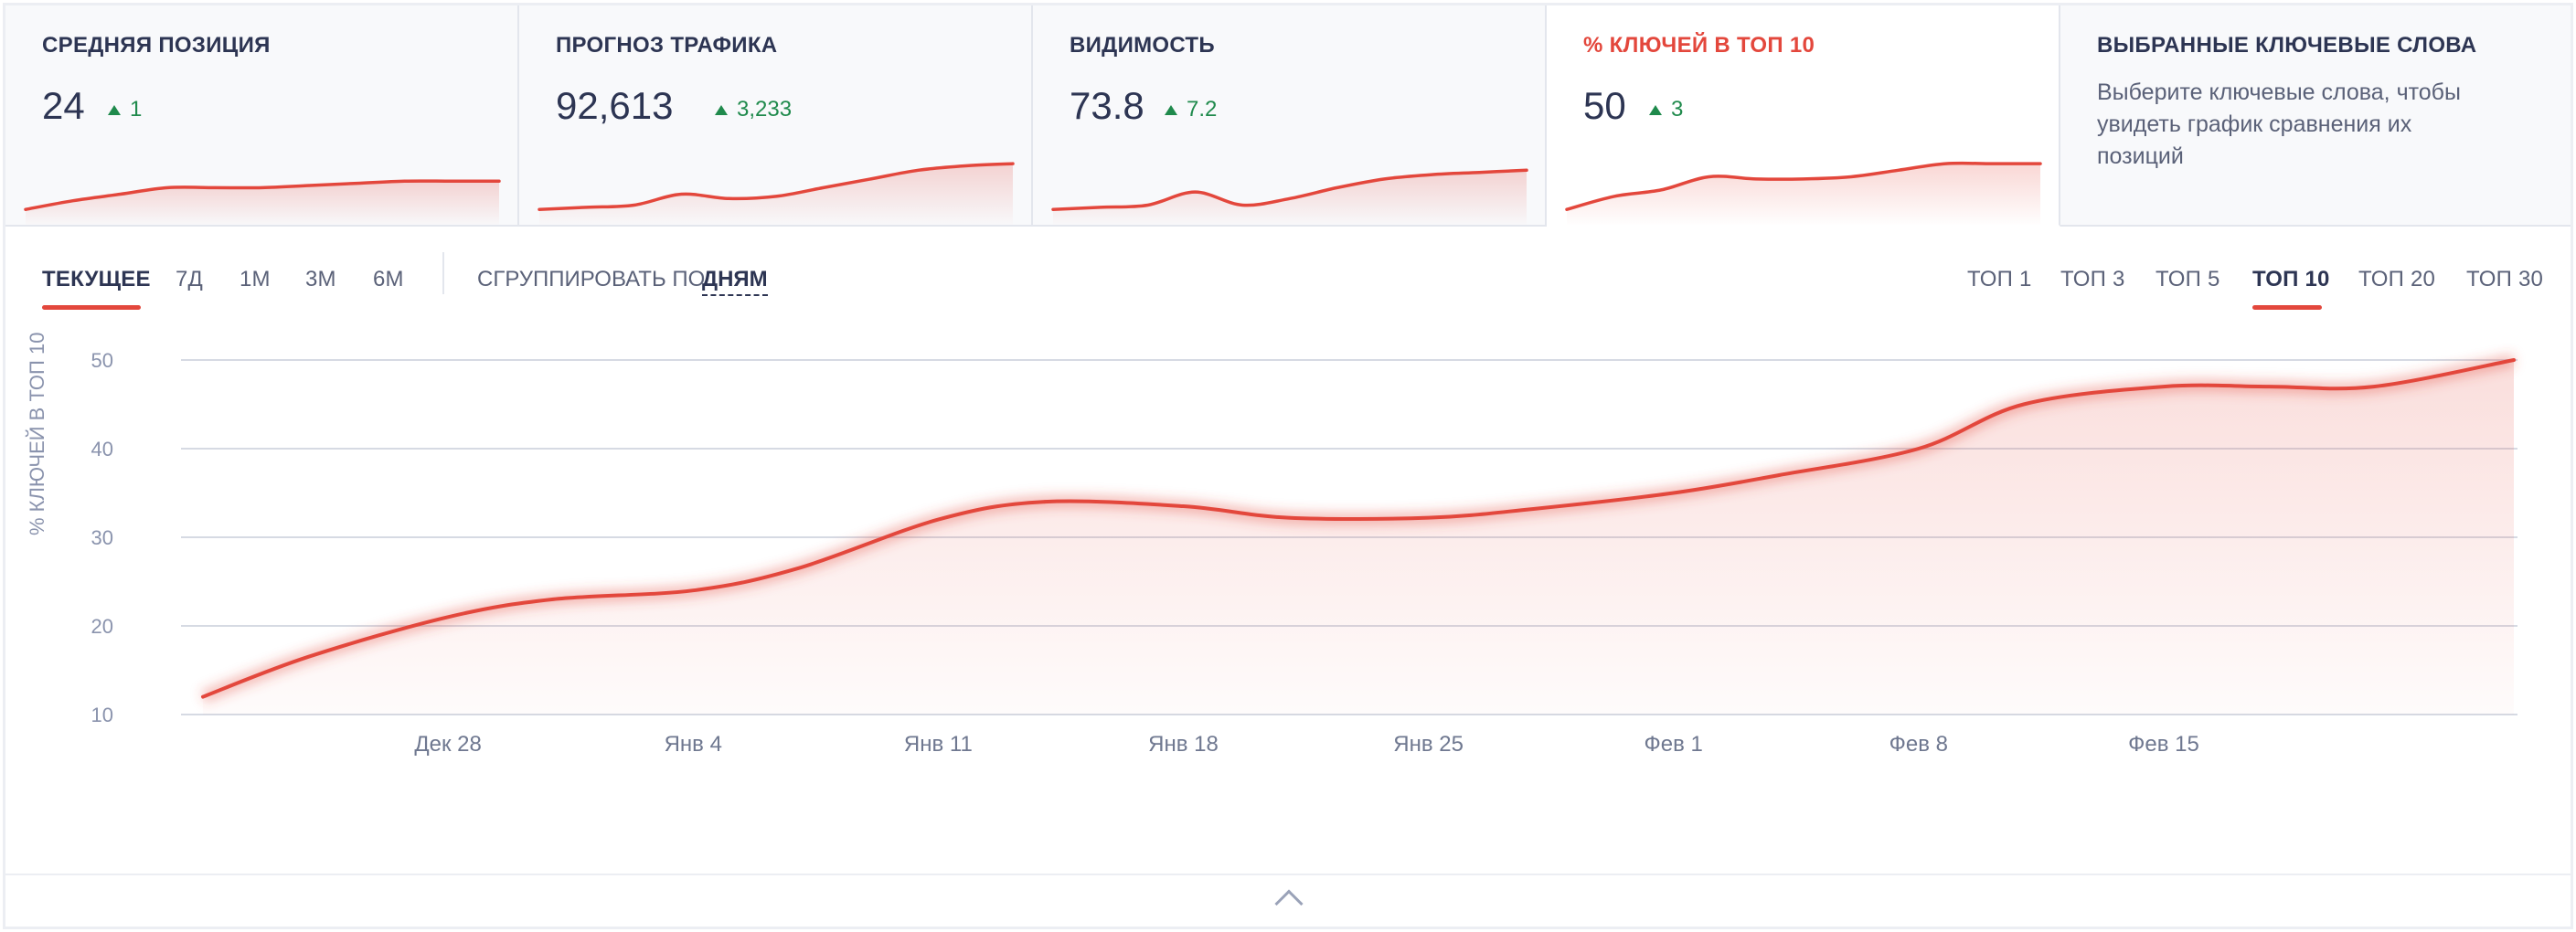 This screenshot has height=932, width=2576. Describe the element at coordinates (1428, 744) in the screenshot. I see `x-tick-label: Янв 25` at that location.